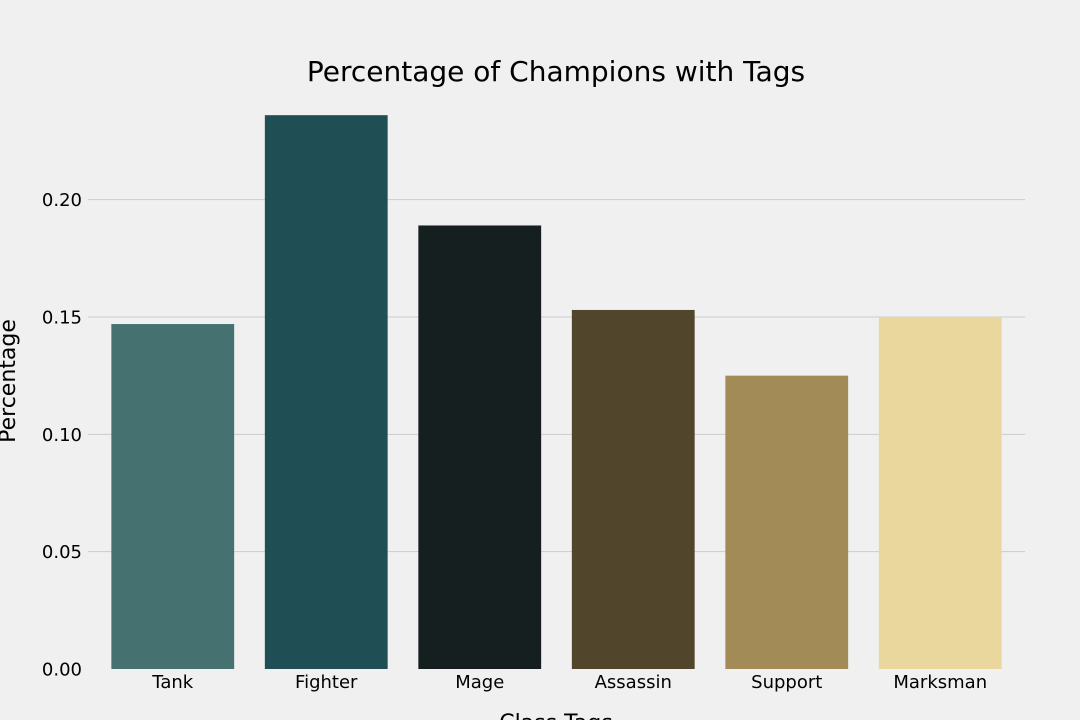 Image resolution: width=1080 pixels, height=720 pixels. I want to click on x-tick-label: Assassin, so click(633, 682).